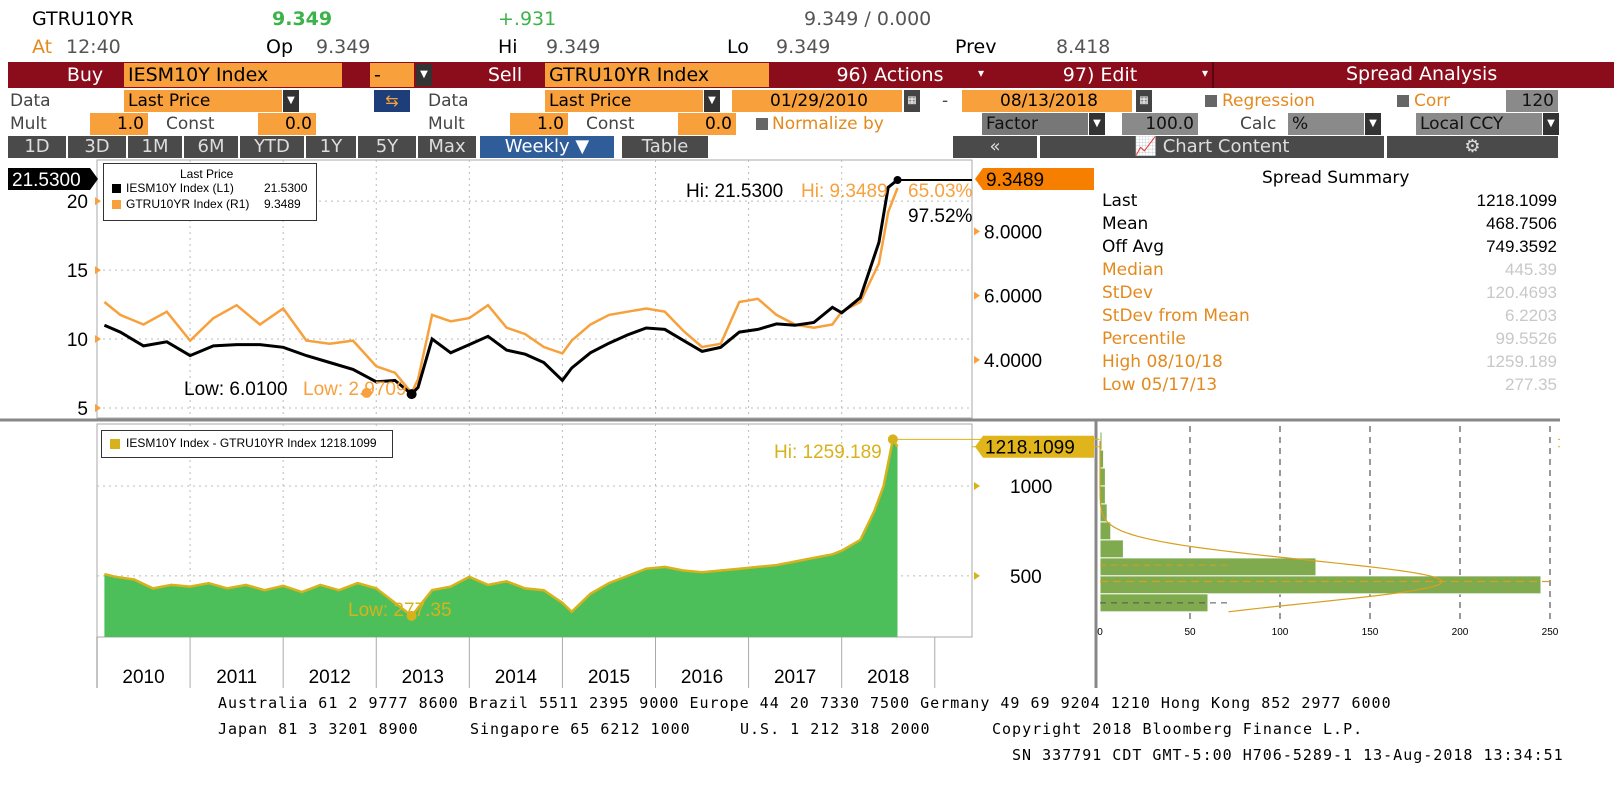 The width and height of the screenshot is (1621, 812). Describe the element at coordinates (211, 147) in the screenshot. I see `range-tab-6m: 6M` at that location.